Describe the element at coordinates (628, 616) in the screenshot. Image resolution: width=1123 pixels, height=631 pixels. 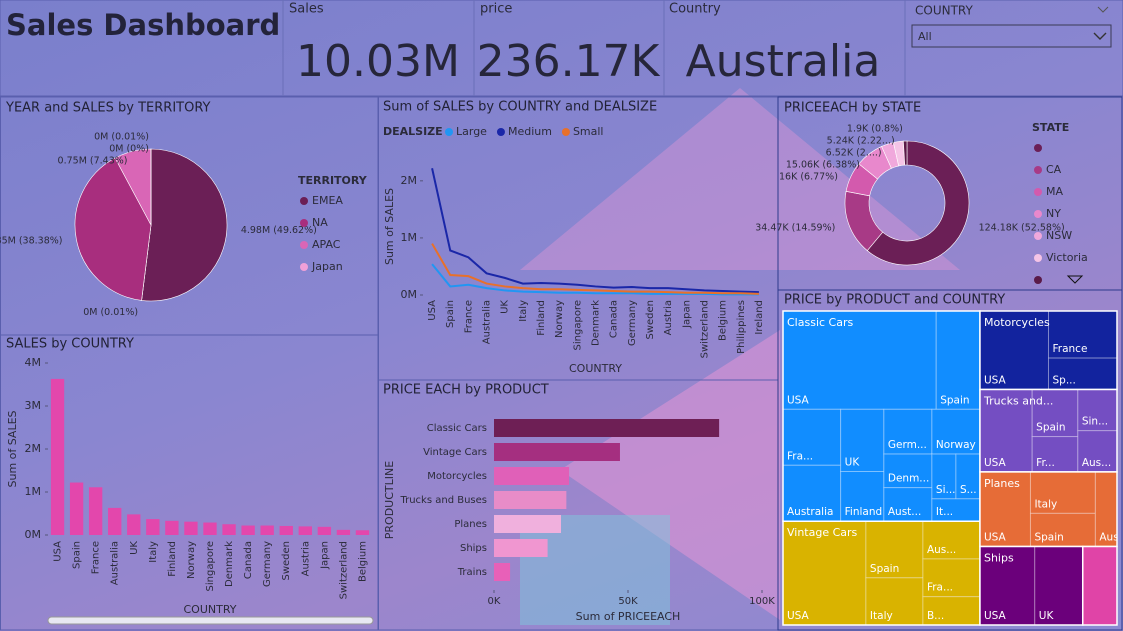
I see `x-axis-title: Sum of PRICEEACH` at that location.